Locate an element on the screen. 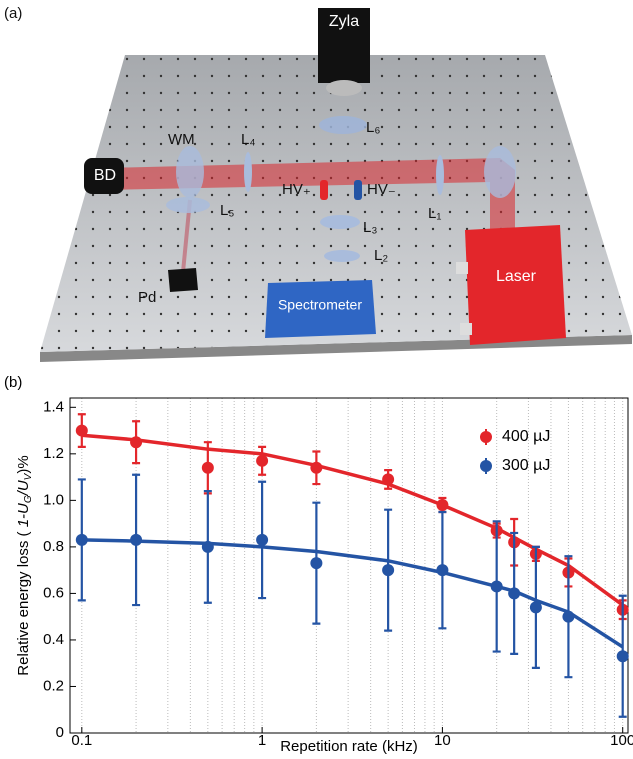 The width and height of the screenshot is (633, 759). fit-curve is located at coordinates (352, 593).